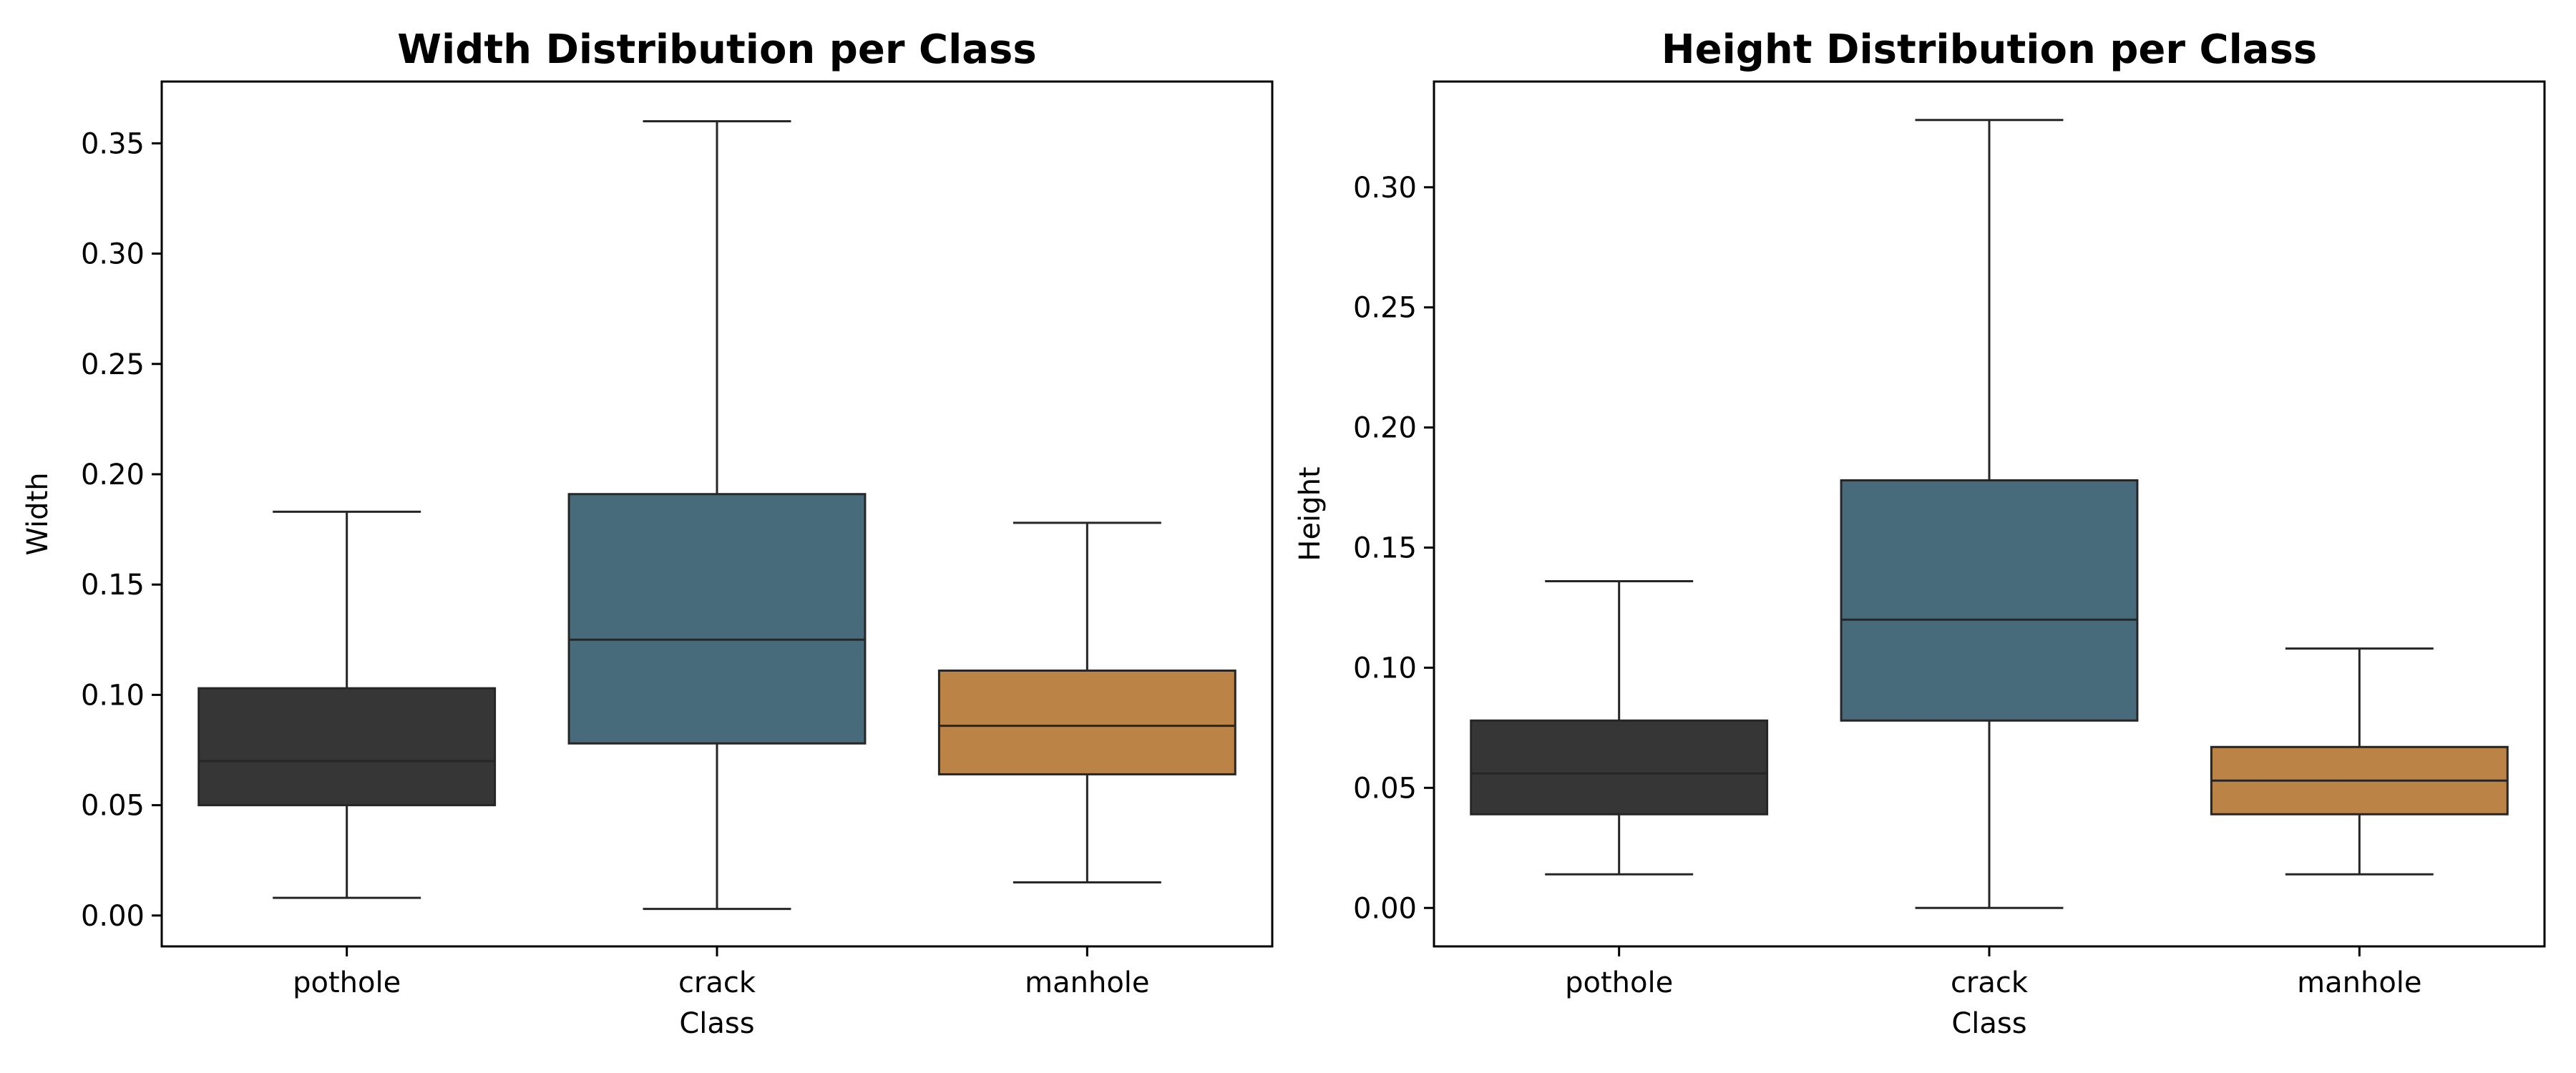  I want to click on width-chart-xlabel: Class, so click(716, 1024).